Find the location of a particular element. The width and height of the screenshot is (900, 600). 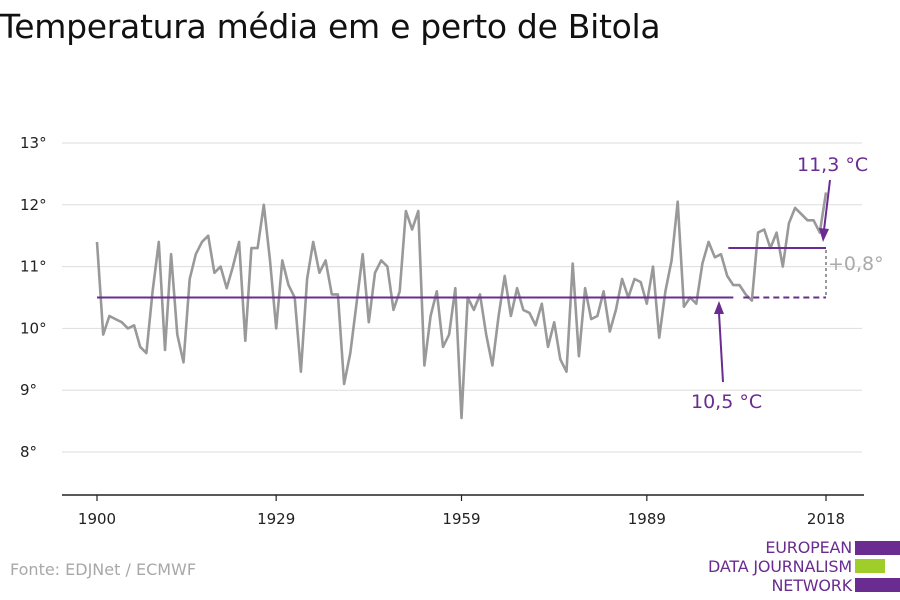

y-tick-label: 10° is located at coordinates (33, 328).